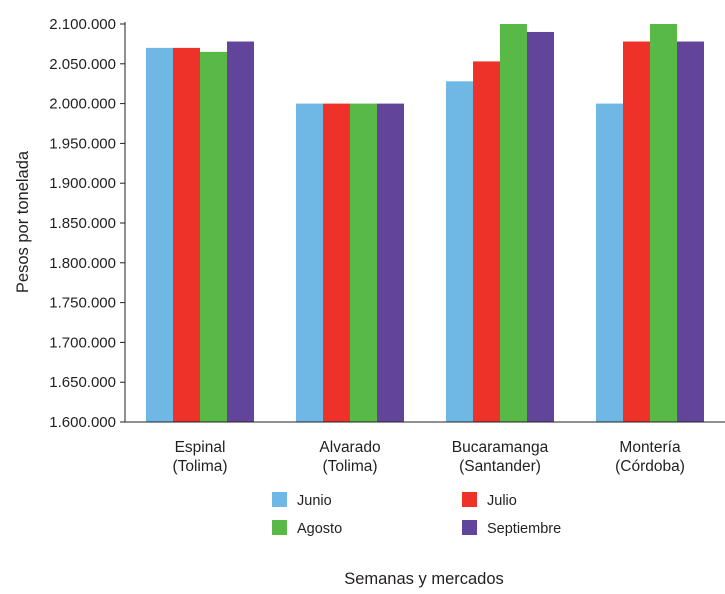 This screenshot has height=594, width=725. I want to click on y-tick-label: 2.050.000, so click(82, 64).